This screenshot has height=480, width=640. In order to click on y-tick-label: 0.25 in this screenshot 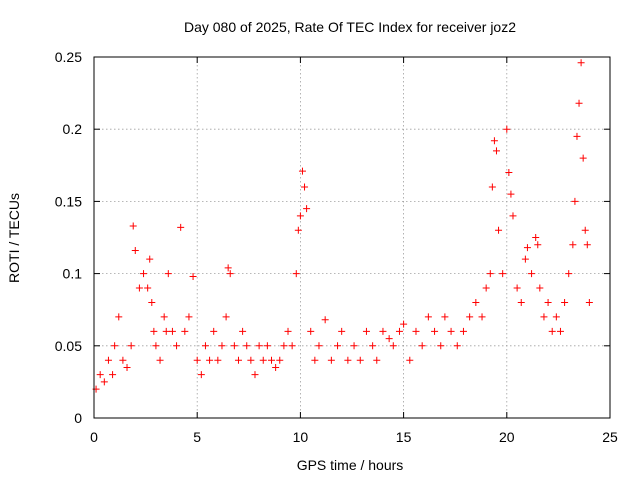, I will do `click(68, 57)`.